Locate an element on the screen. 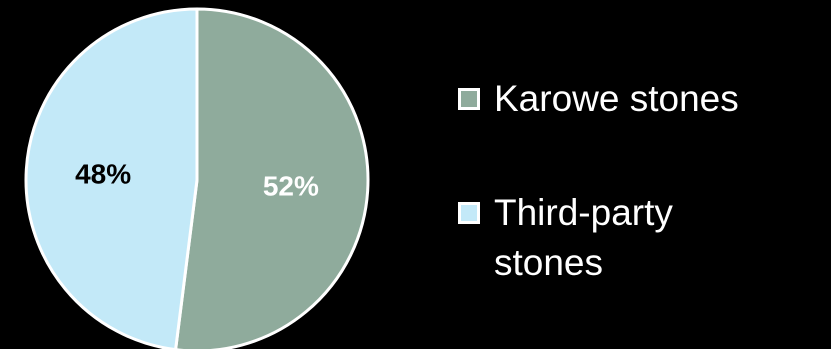 The image size is (831, 349). legend-item-karowe-stones: Karowe stones is located at coordinates (638, 99).